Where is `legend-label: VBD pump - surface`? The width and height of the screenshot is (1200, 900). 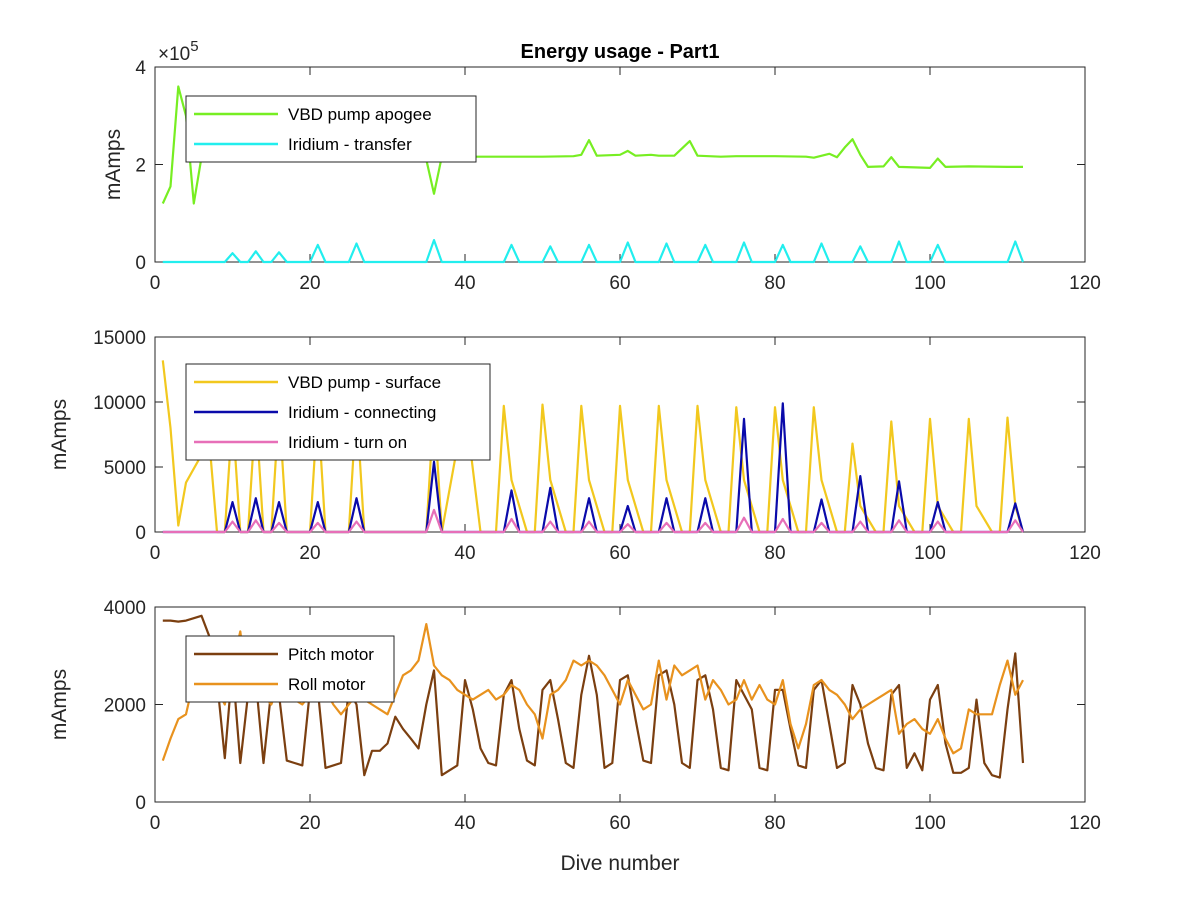 legend-label: VBD pump - surface is located at coordinates (364, 382).